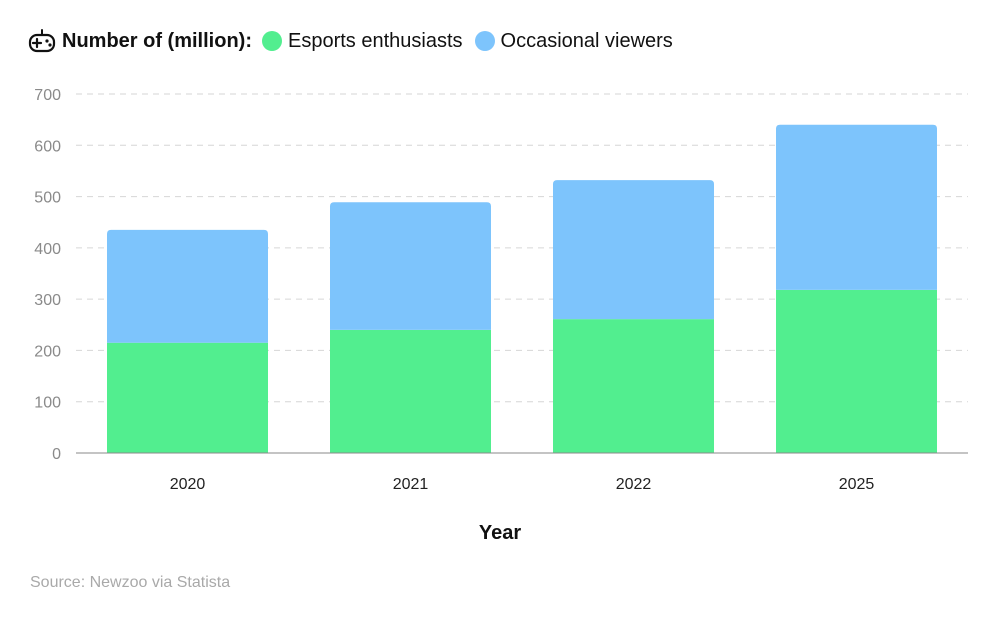 This screenshot has height=620, width=1000. I want to click on x-axis-title: Year, so click(500, 533).